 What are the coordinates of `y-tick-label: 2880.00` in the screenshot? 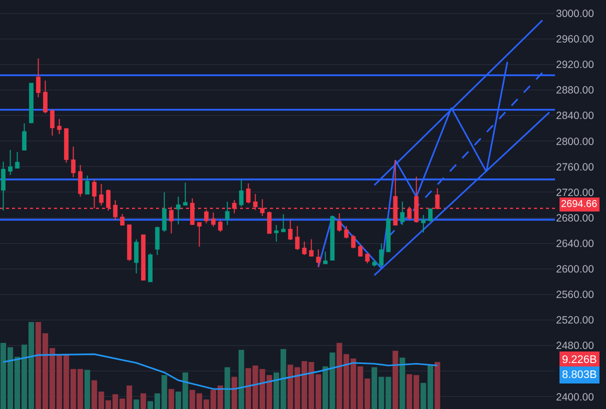 It's located at (575, 90).